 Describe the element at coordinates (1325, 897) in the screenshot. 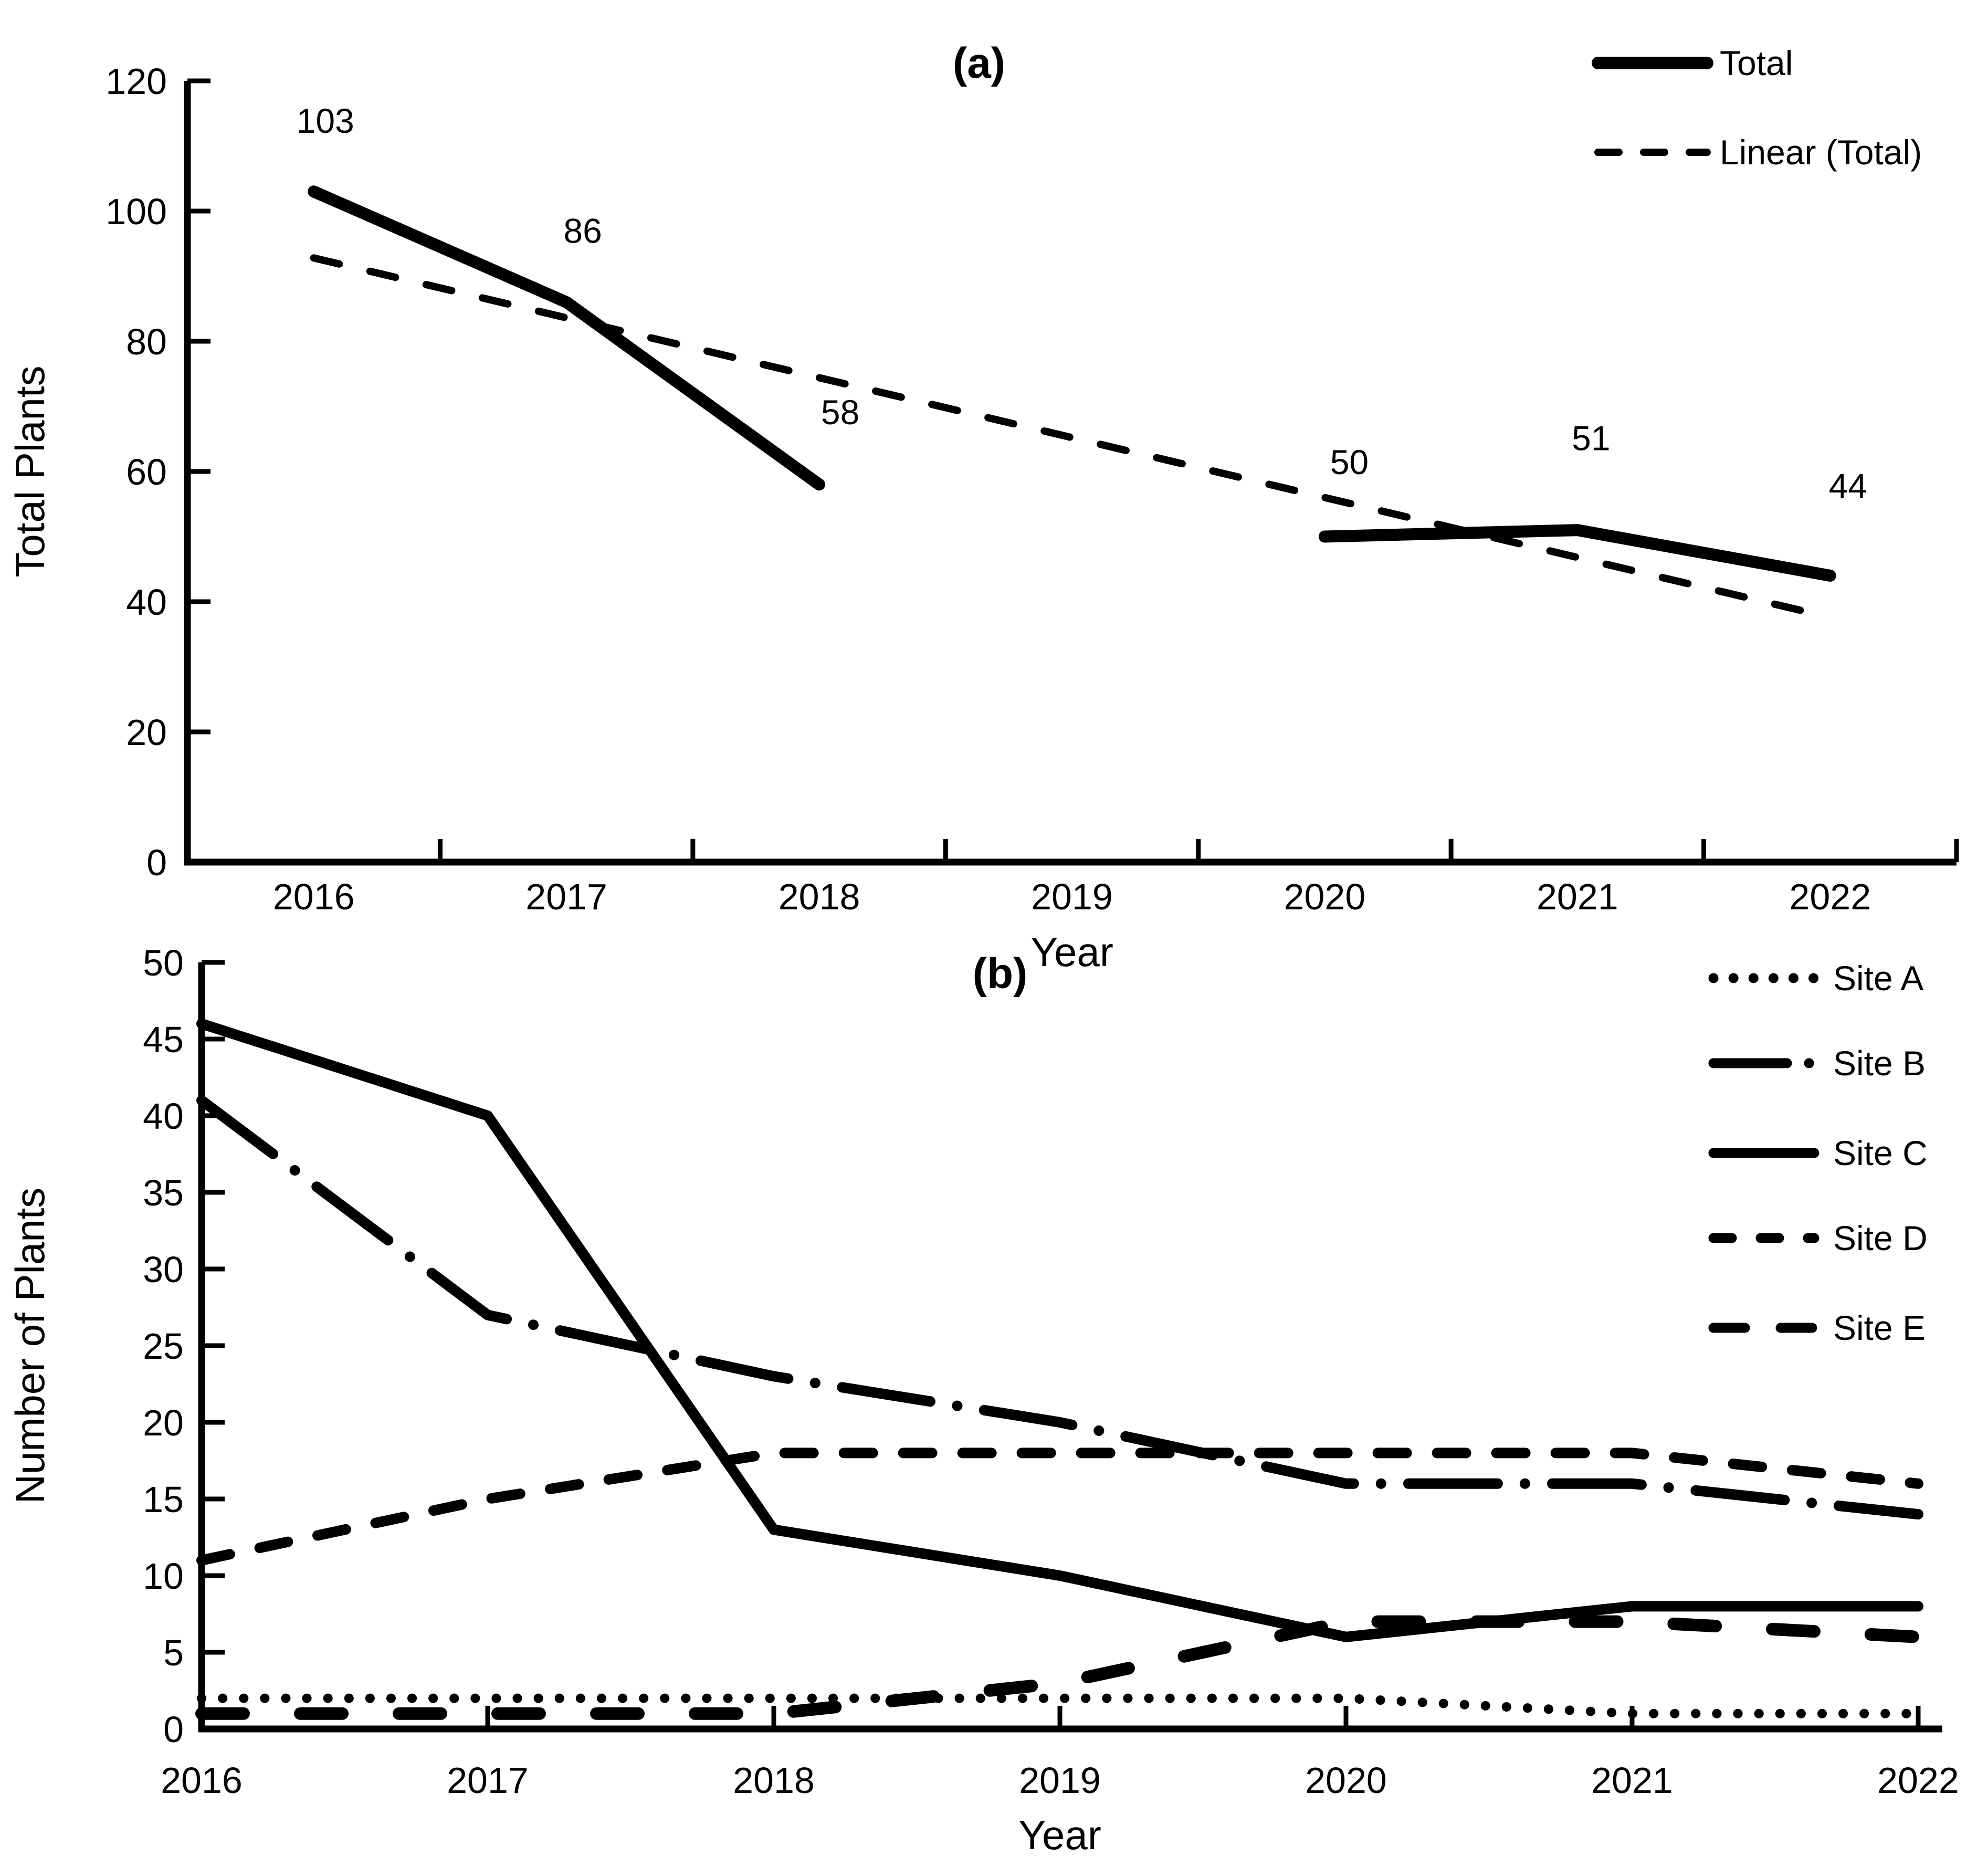

I see `panel-a-x-tick-label: 2020` at that location.